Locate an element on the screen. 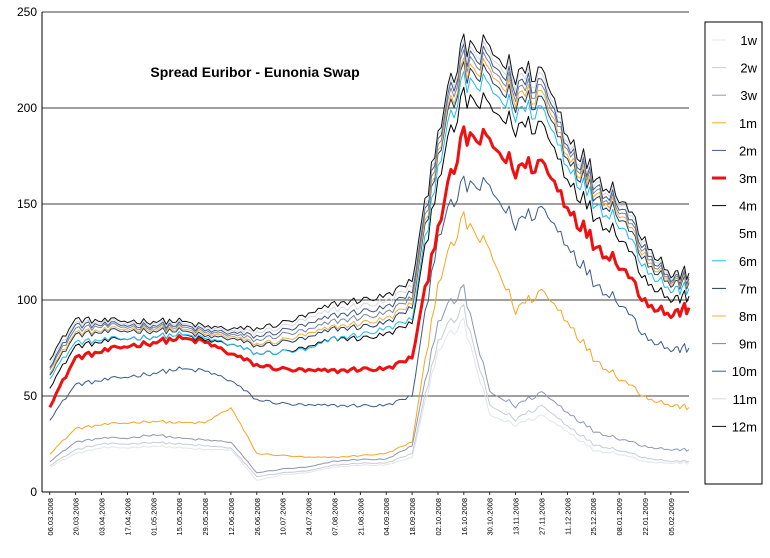 This screenshot has width=770, height=558. legend-label-6m: 6m is located at coordinates (748, 261).